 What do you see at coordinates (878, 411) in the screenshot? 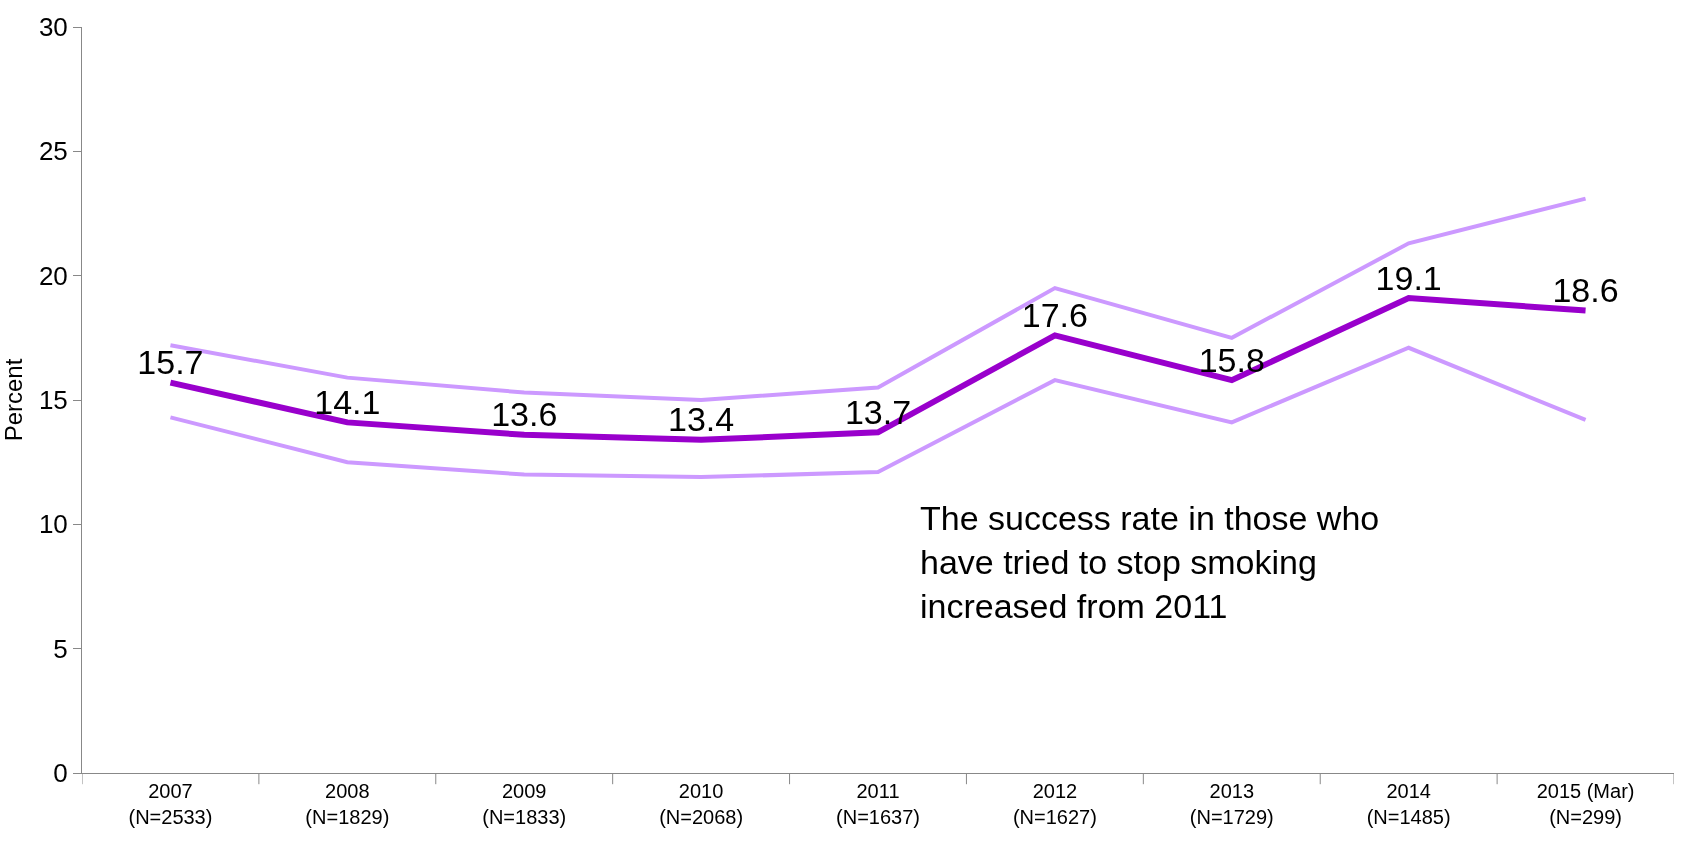
I see `data-label: 13.7` at bounding box center [878, 411].